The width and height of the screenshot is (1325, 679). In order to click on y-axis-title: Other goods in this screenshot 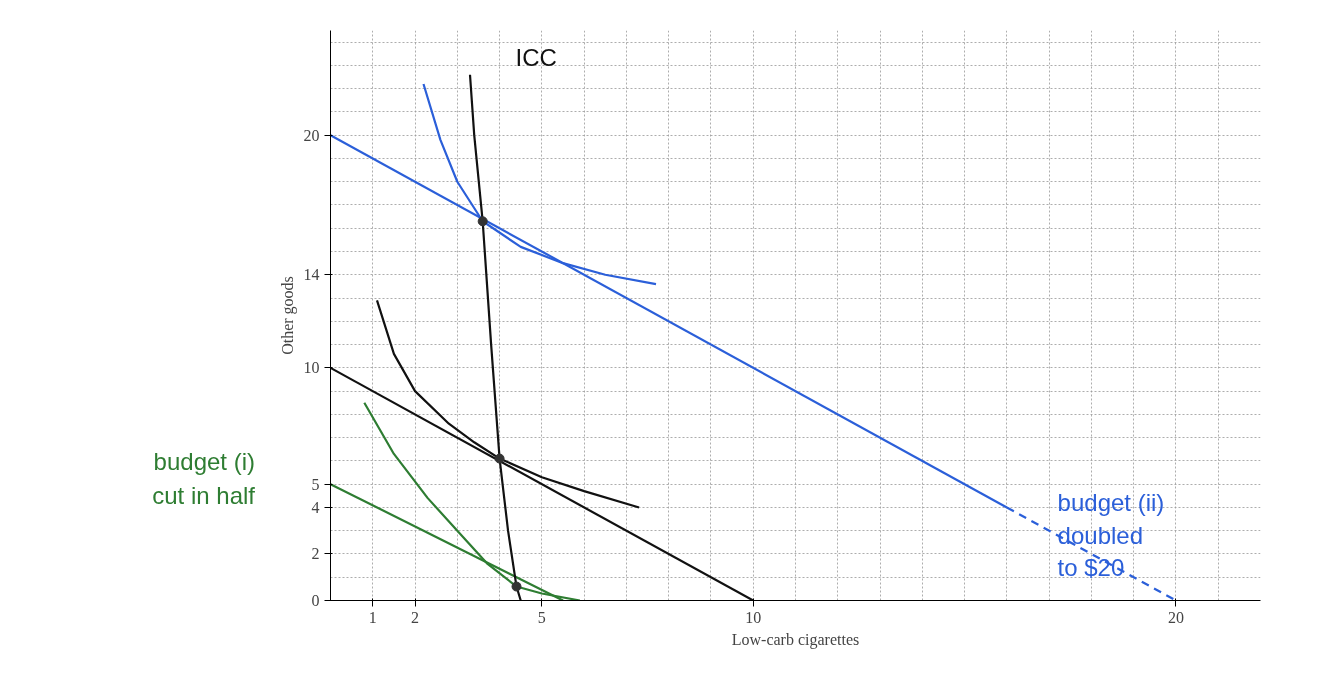, I will do `click(287, 315)`.